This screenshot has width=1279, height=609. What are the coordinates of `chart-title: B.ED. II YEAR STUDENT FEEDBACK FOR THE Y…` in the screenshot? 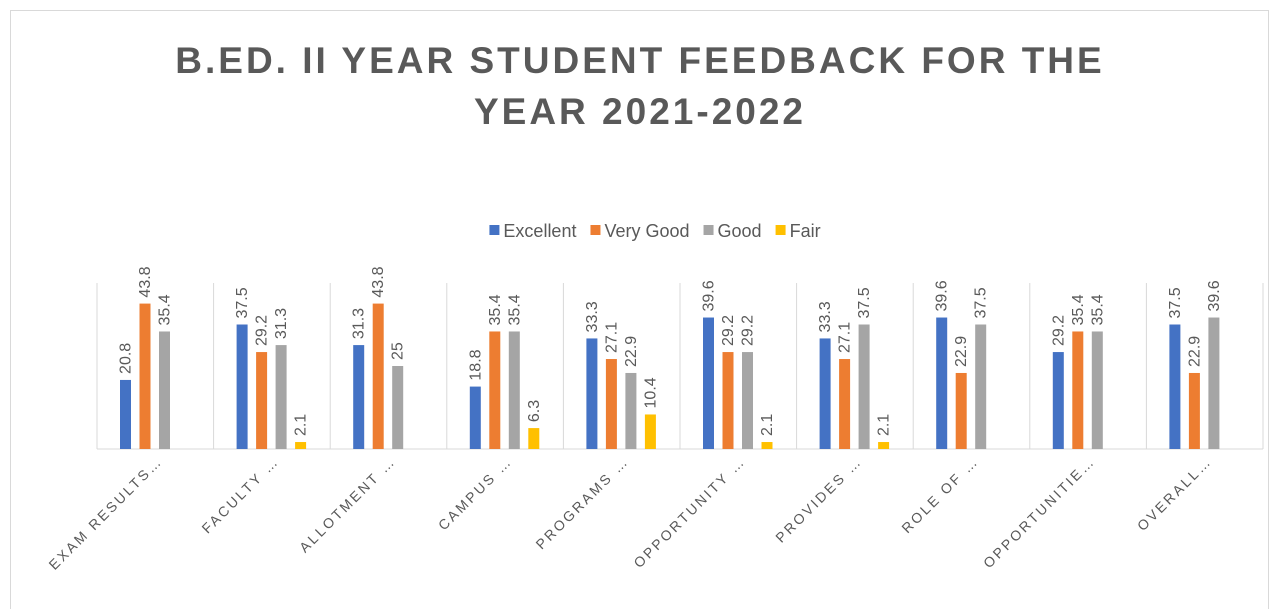 It's located at (640, 86).